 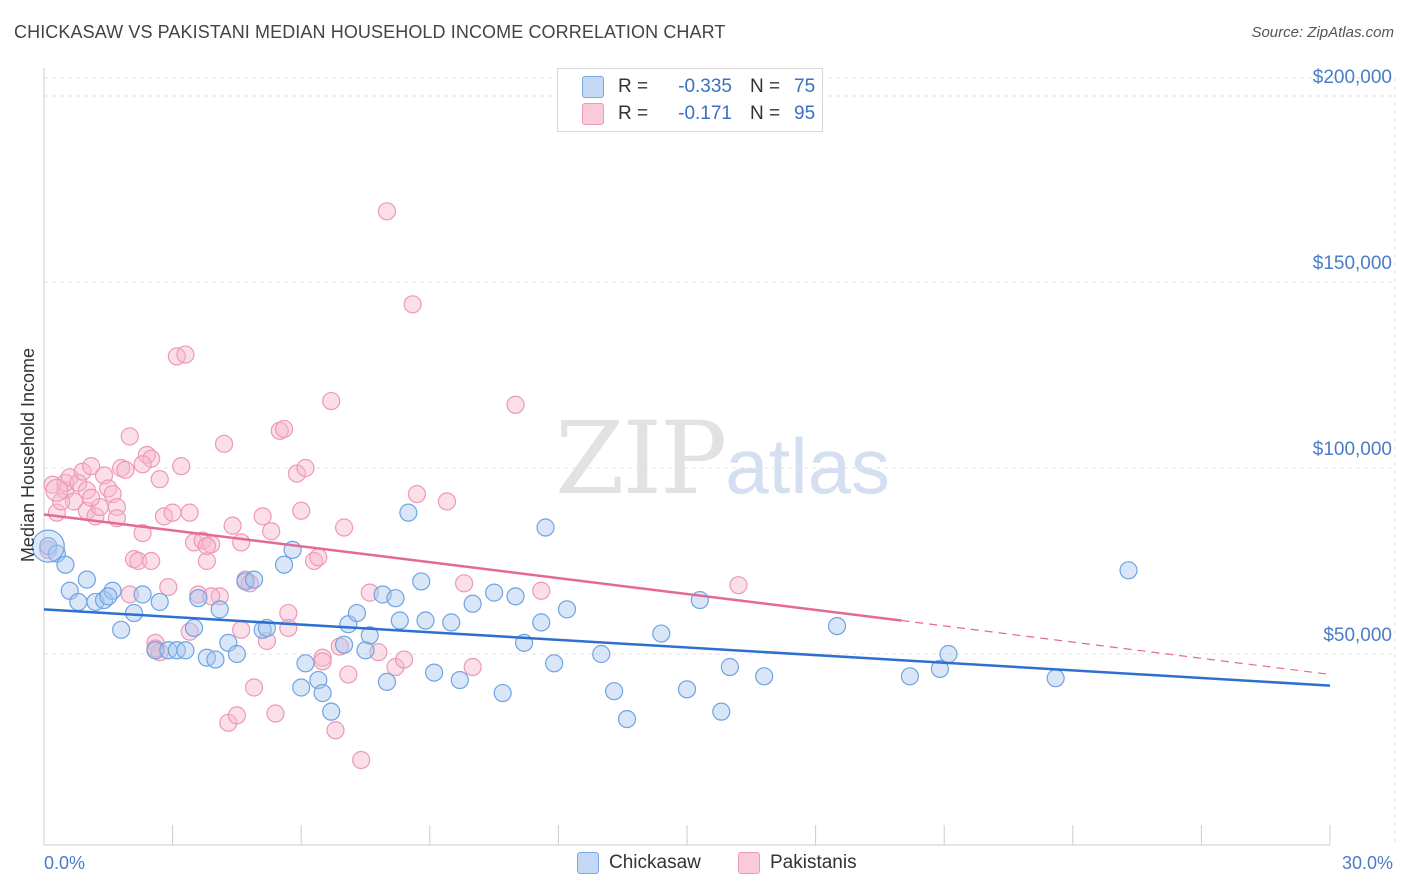 What do you see at coordinates (765, 86) in the screenshot?
I see `legend-n-label: N =` at bounding box center [765, 86].